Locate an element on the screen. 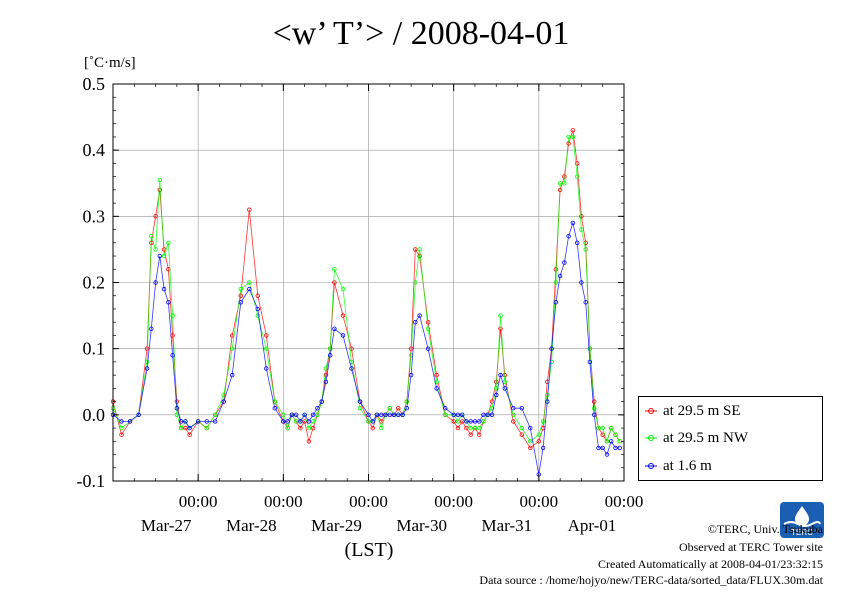 The image size is (842, 595). credit-copyright: ©TERC, Univ. Tsukuba is located at coordinates (765, 529).